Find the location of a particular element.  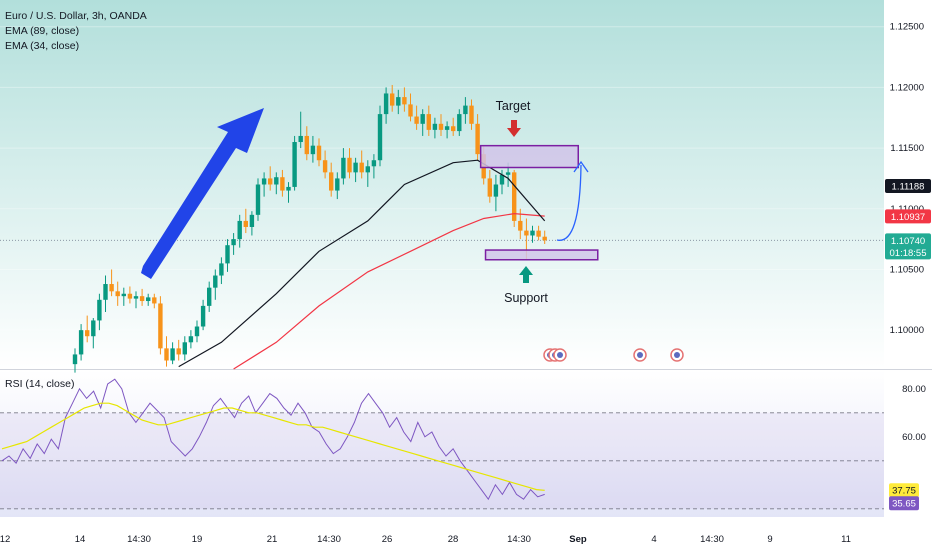

time-axis-bg is located at coordinates (466, 533).